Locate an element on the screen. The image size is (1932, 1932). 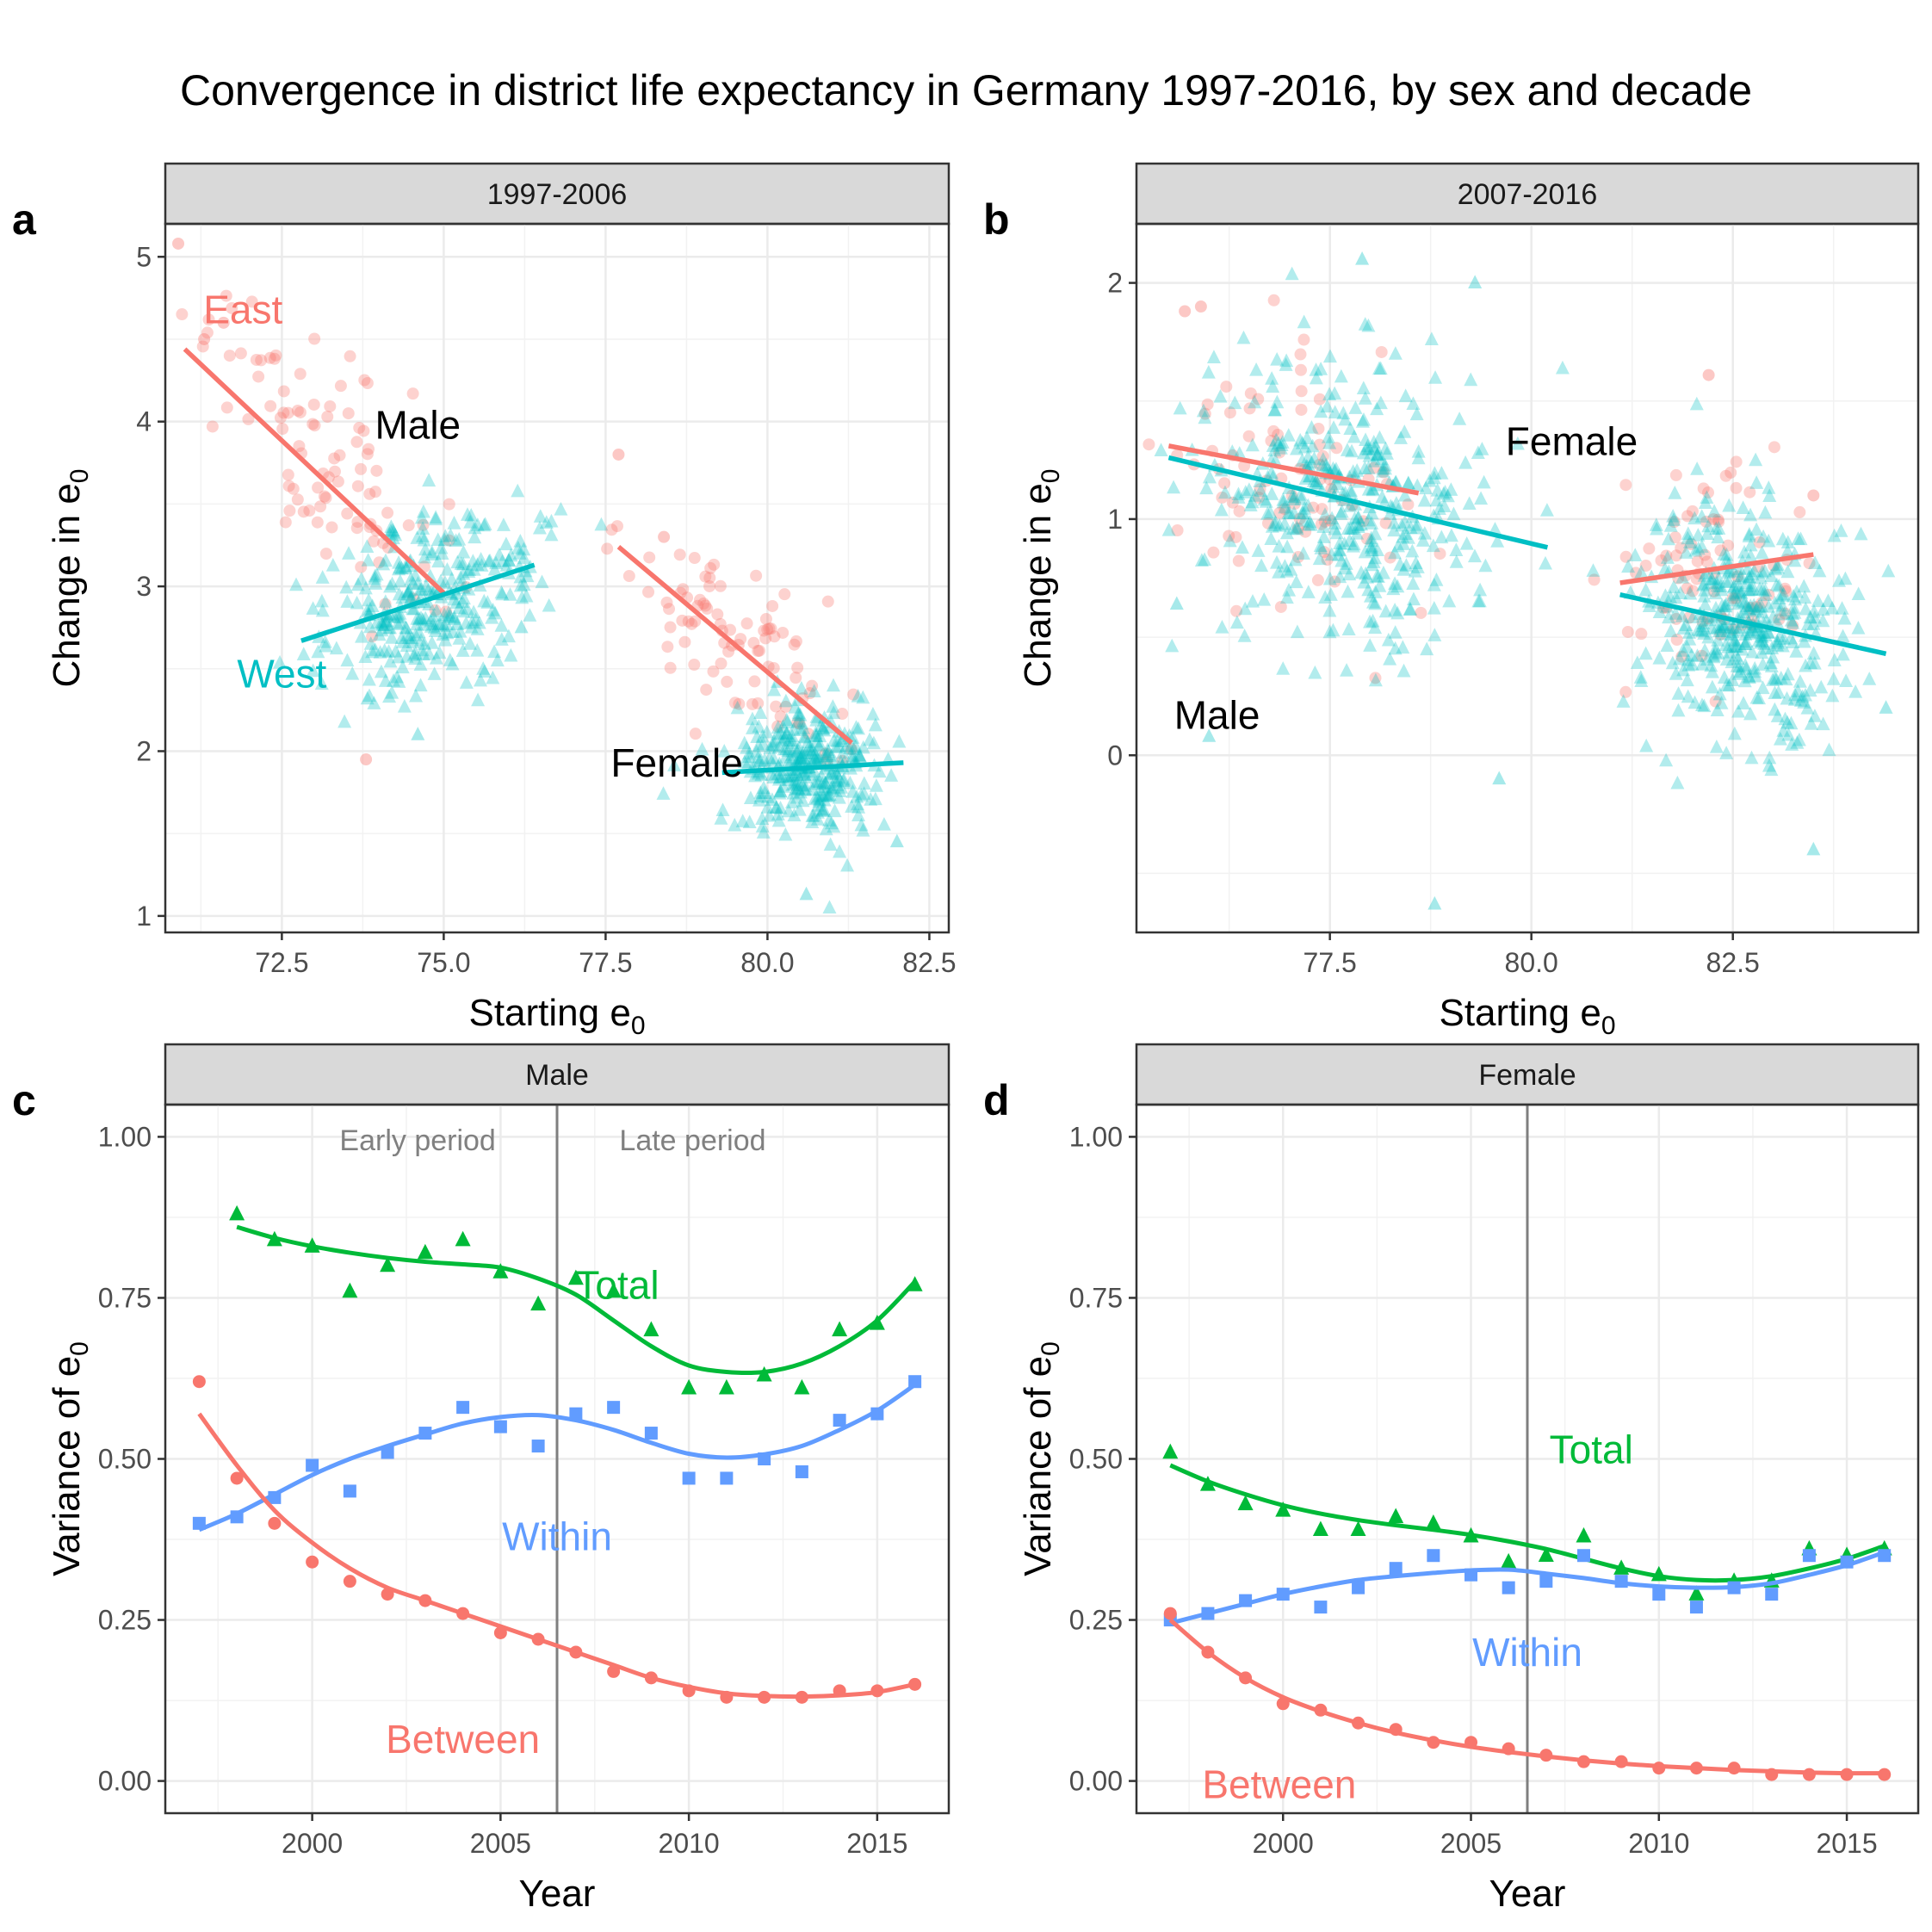
total-point is located at coordinates (576, 1277).